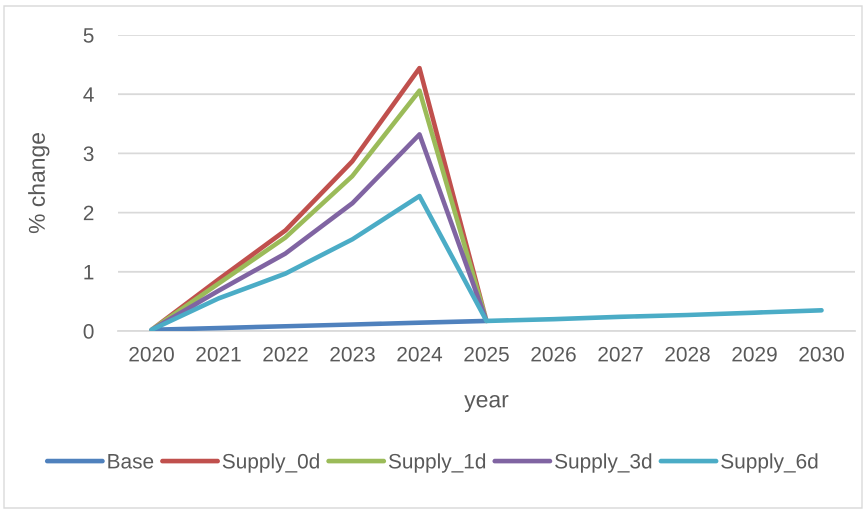  Describe the element at coordinates (553, 354) in the screenshot. I see `x-tick-label: 2026` at that location.